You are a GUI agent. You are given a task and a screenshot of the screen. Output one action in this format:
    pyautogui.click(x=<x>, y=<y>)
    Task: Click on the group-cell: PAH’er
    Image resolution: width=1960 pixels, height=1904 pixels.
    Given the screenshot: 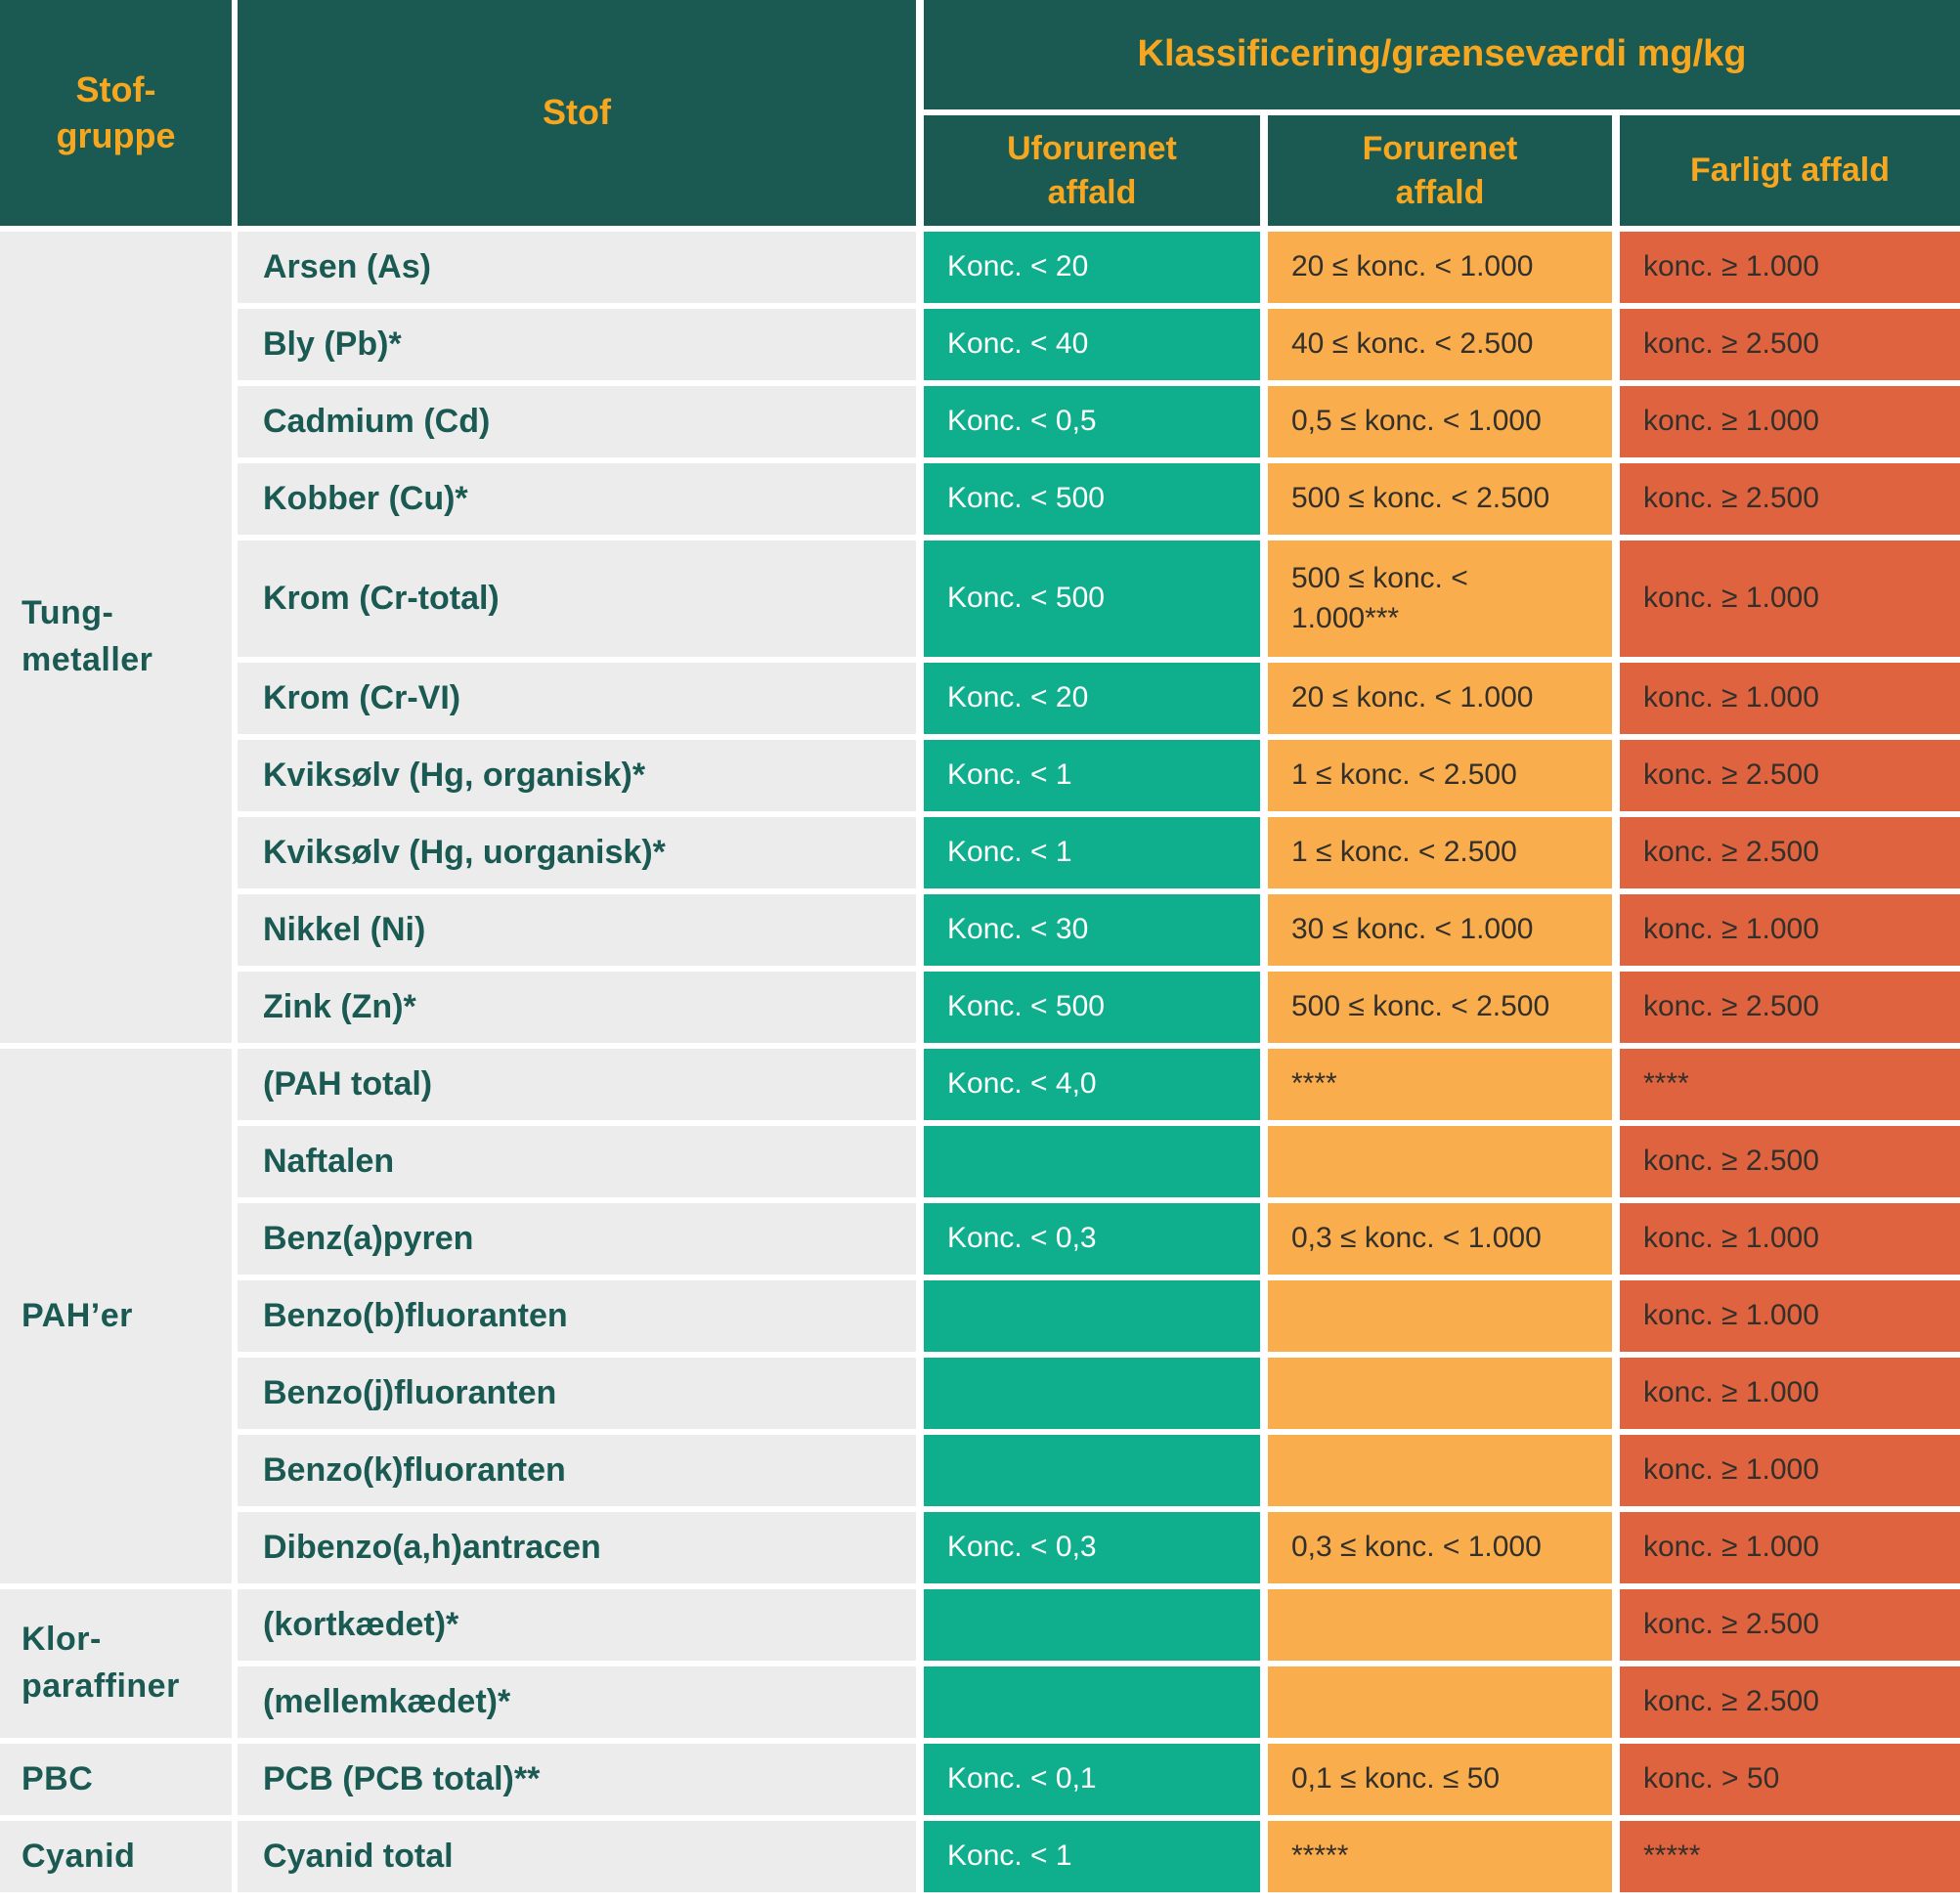 What is the action you would take?
    pyautogui.click(x=116, y=1316)
    